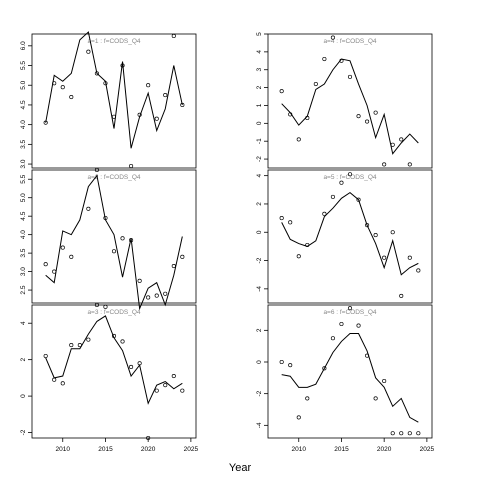 This screenshot has width=480, height=480. I want to click on y-tick-label: 5.0, so click(23, 197).